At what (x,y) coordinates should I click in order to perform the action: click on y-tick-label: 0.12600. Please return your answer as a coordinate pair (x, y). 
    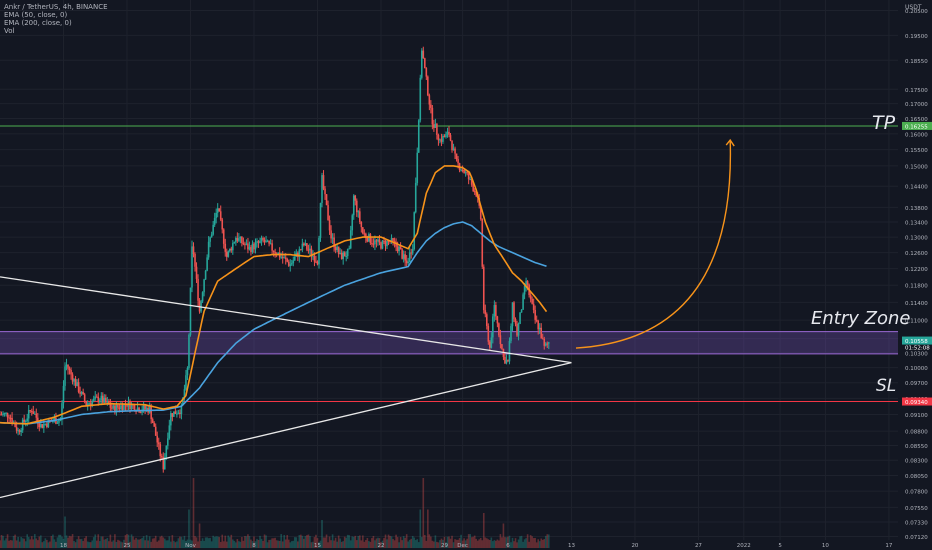
    Looking at the image, I should click on (916, 254).